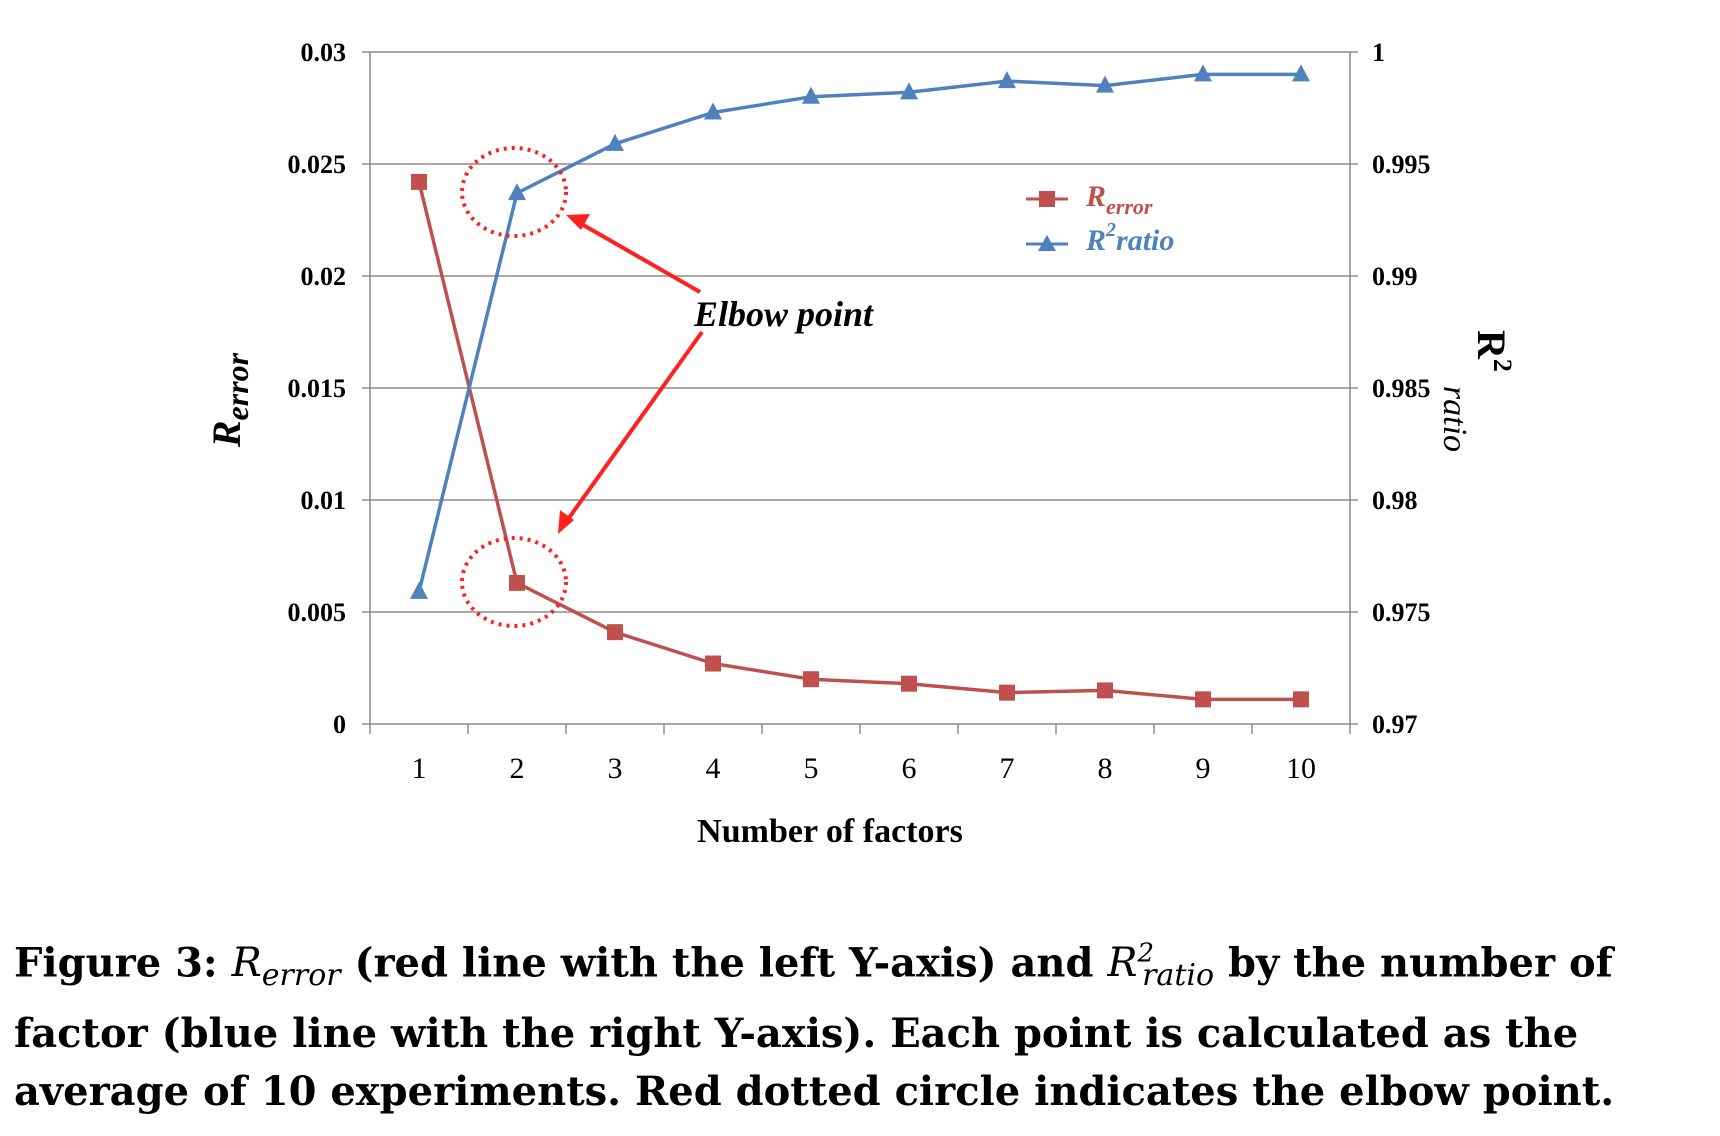 This screenshot has height=1136, width=1720. What do you see at coordinates (634, 427) in the screenshot?
I see `elbow-arrow-lower` at bounding box center [634, 427].